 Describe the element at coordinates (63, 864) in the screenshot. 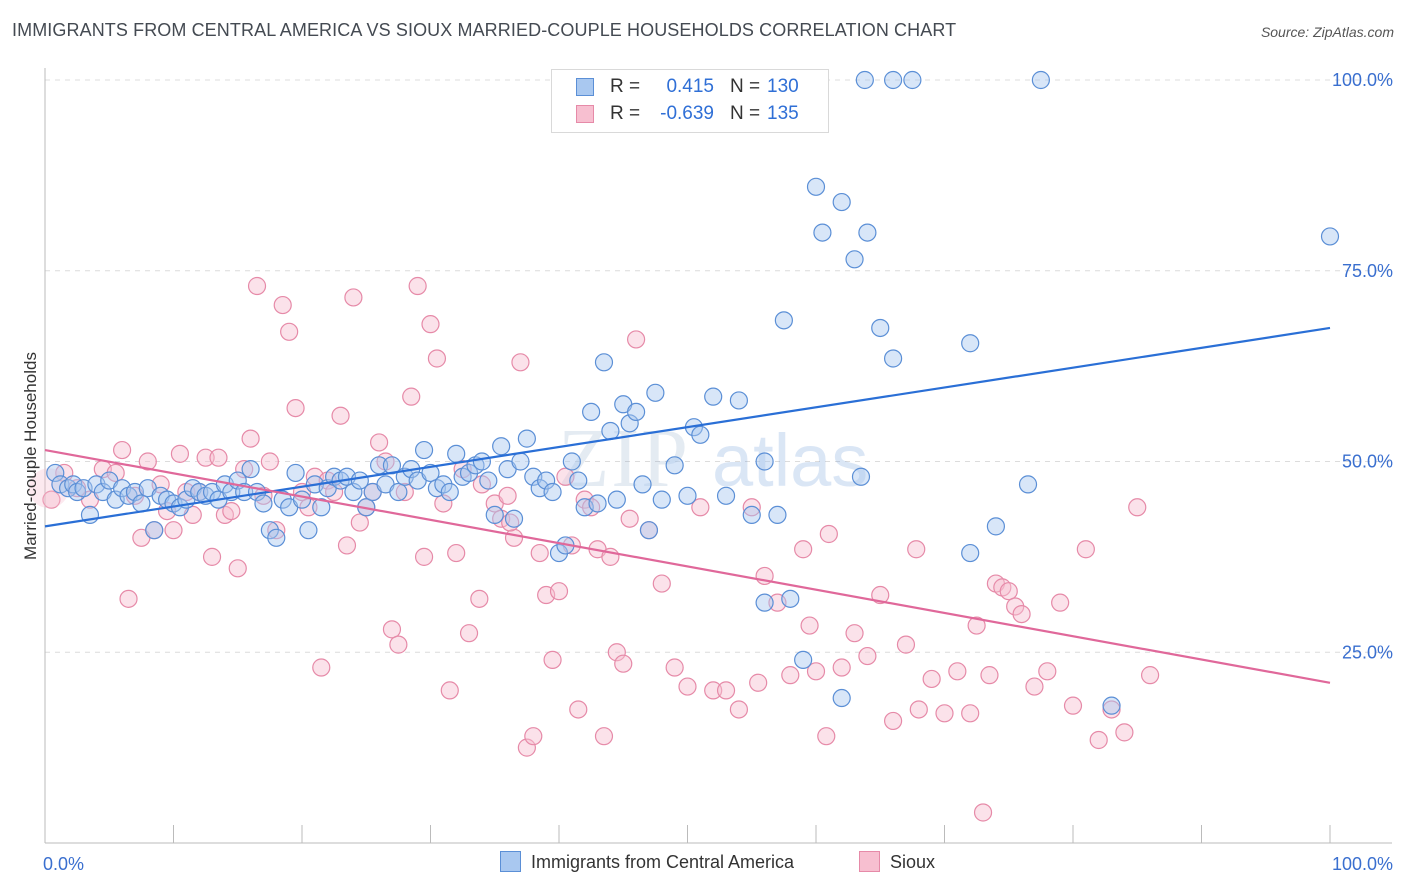

I see `x-tick-label: 0.0%` at that location.